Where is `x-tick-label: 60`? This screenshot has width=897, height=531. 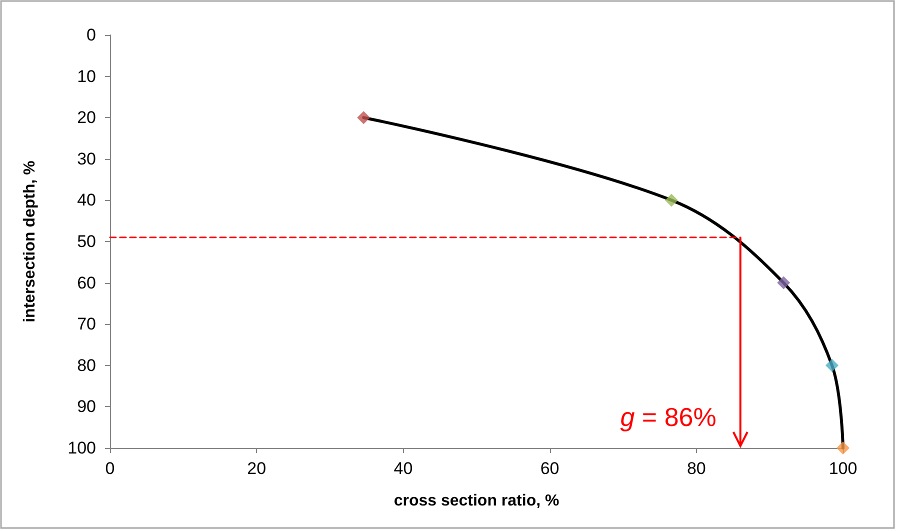 x-tick-label: 60 is located at coordinates (550, 468).